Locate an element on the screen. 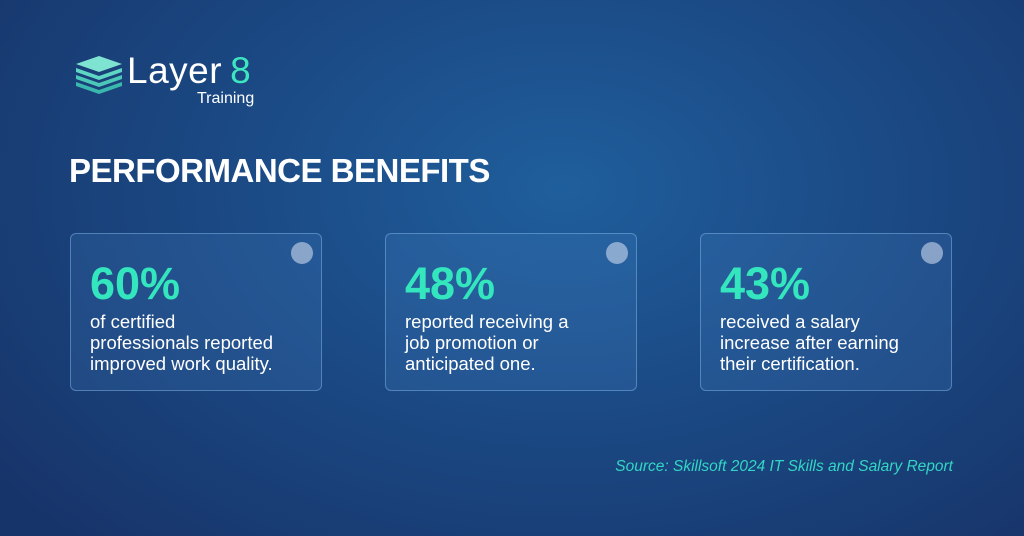 This screenshot has height=536, width=1024. stat-value: 43% is located at coordinates (765, 283).